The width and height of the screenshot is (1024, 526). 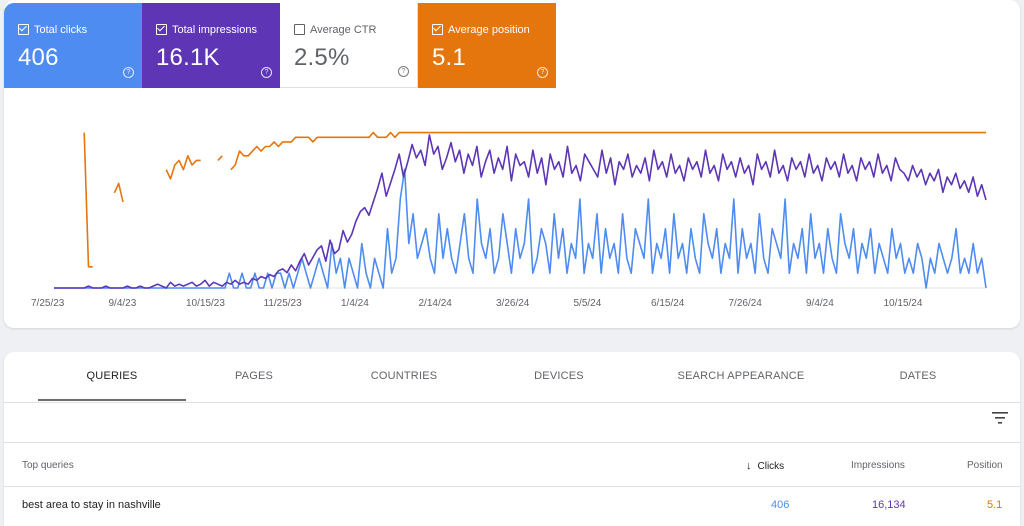 What do you see at coordinates (449, 57) in the screenshot?
I see `metric-value: 5.1` at bounding box center [449, 57].